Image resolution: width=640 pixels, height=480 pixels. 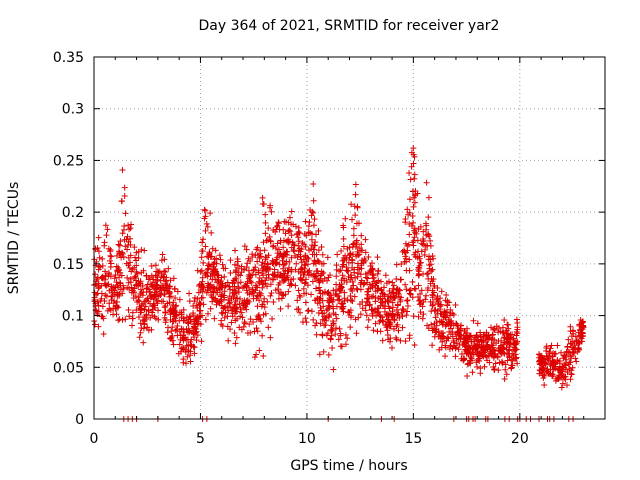 I want to click on y-tick-label: 0.2, so click(x=73, y=213).